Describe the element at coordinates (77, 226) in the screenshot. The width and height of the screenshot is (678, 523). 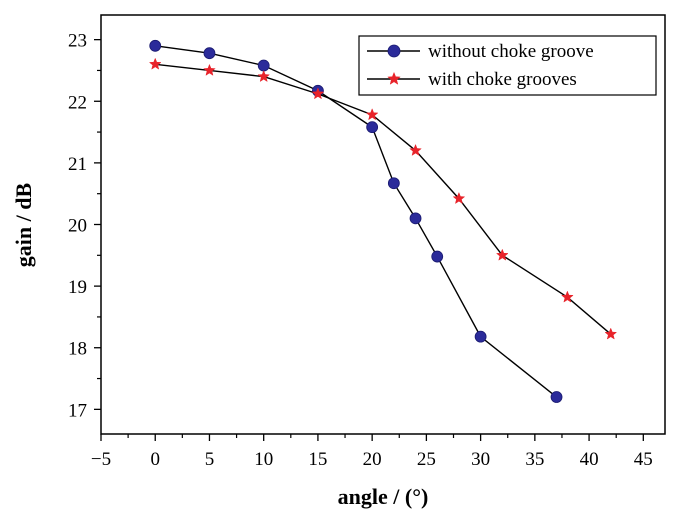
I see `y-tick-label: 20` at that location.